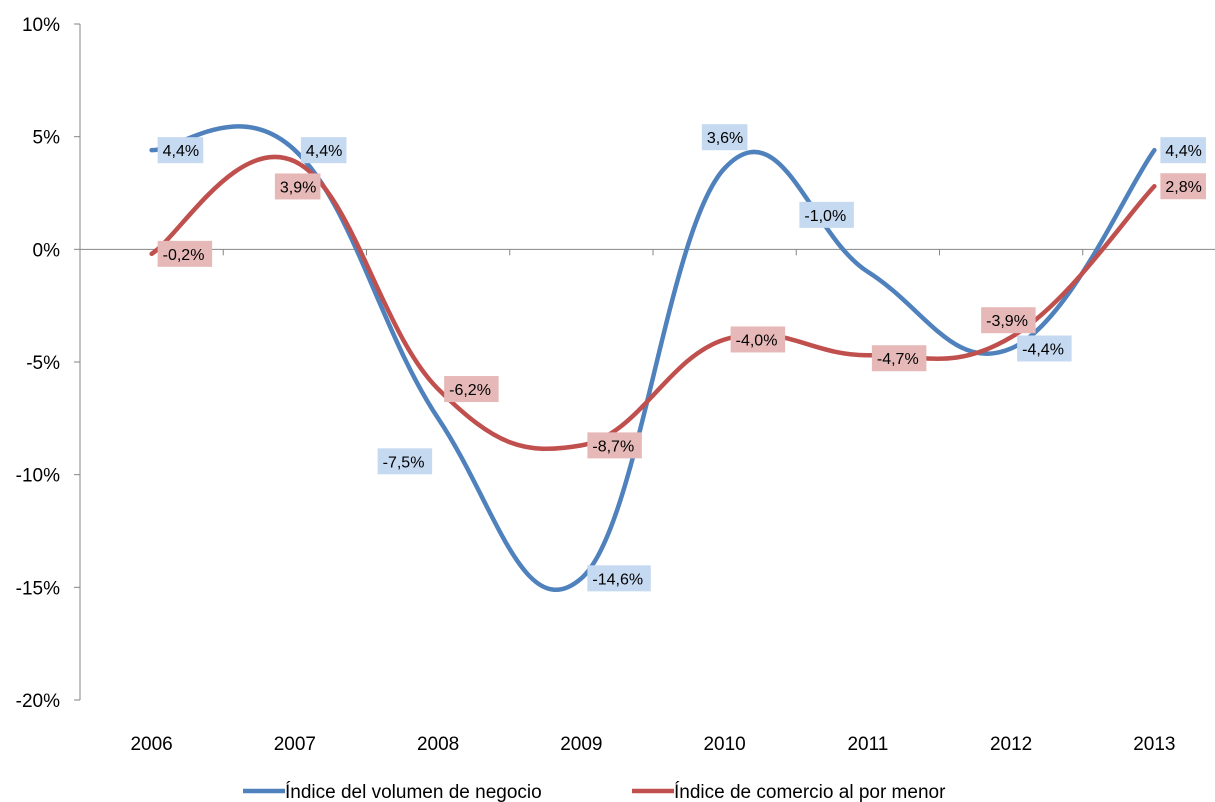  What do you see at coordinates (295, 744) in the screenshot?
I see `x-tick-label: 2007` at bounding box center [295, 744].